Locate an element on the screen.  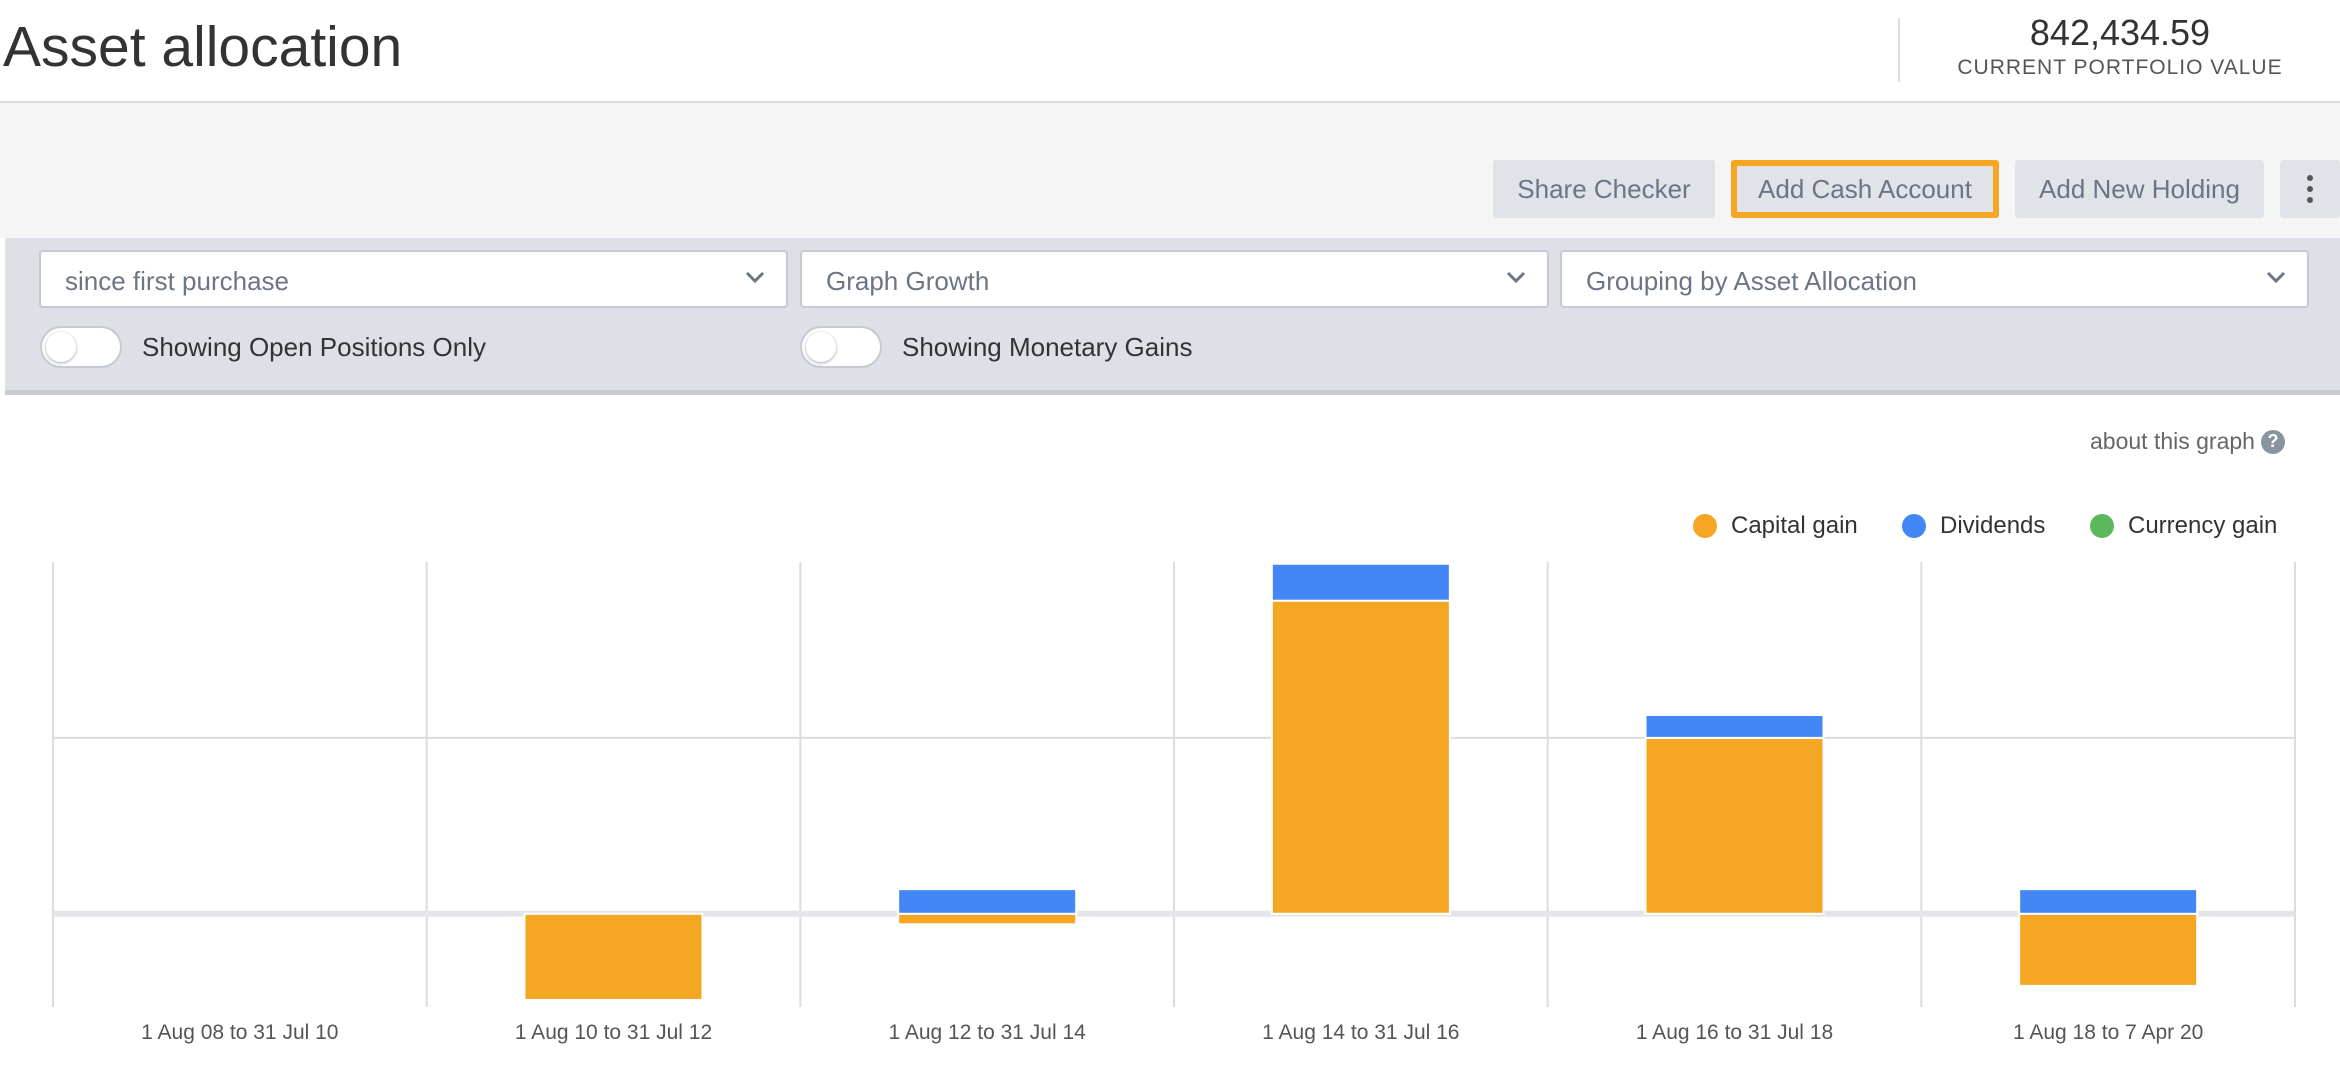
period-select-value: since first purchase is located at coordinates (177, 281).